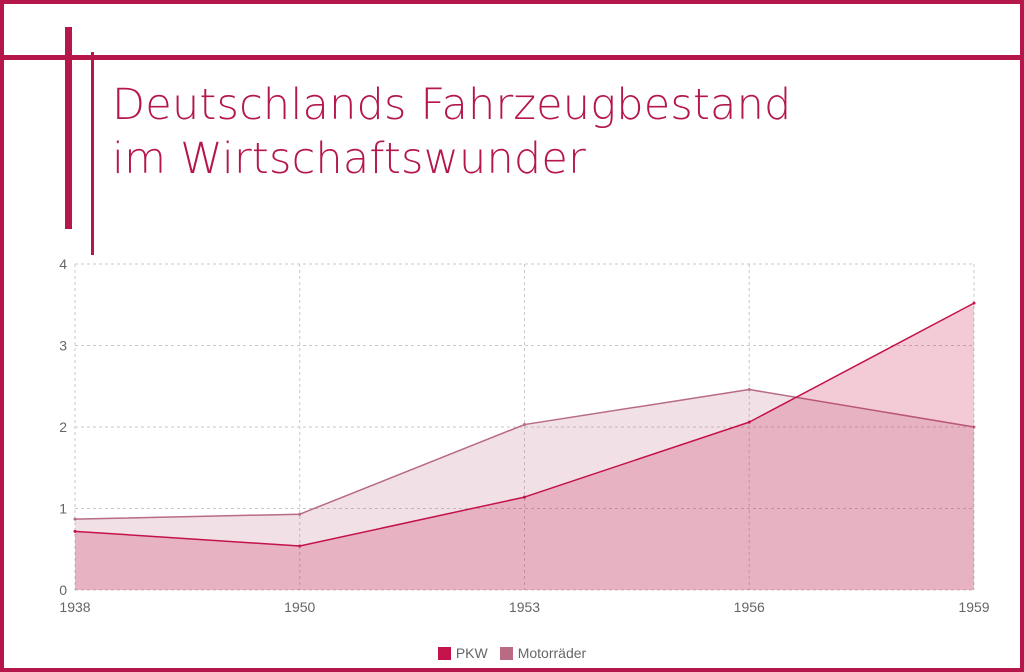 The image size is (1024, 672). What do you see at coordinates (63, 427) in the screenshot?
I see `y-tick-label: 2` at bounding box center [63, 427].